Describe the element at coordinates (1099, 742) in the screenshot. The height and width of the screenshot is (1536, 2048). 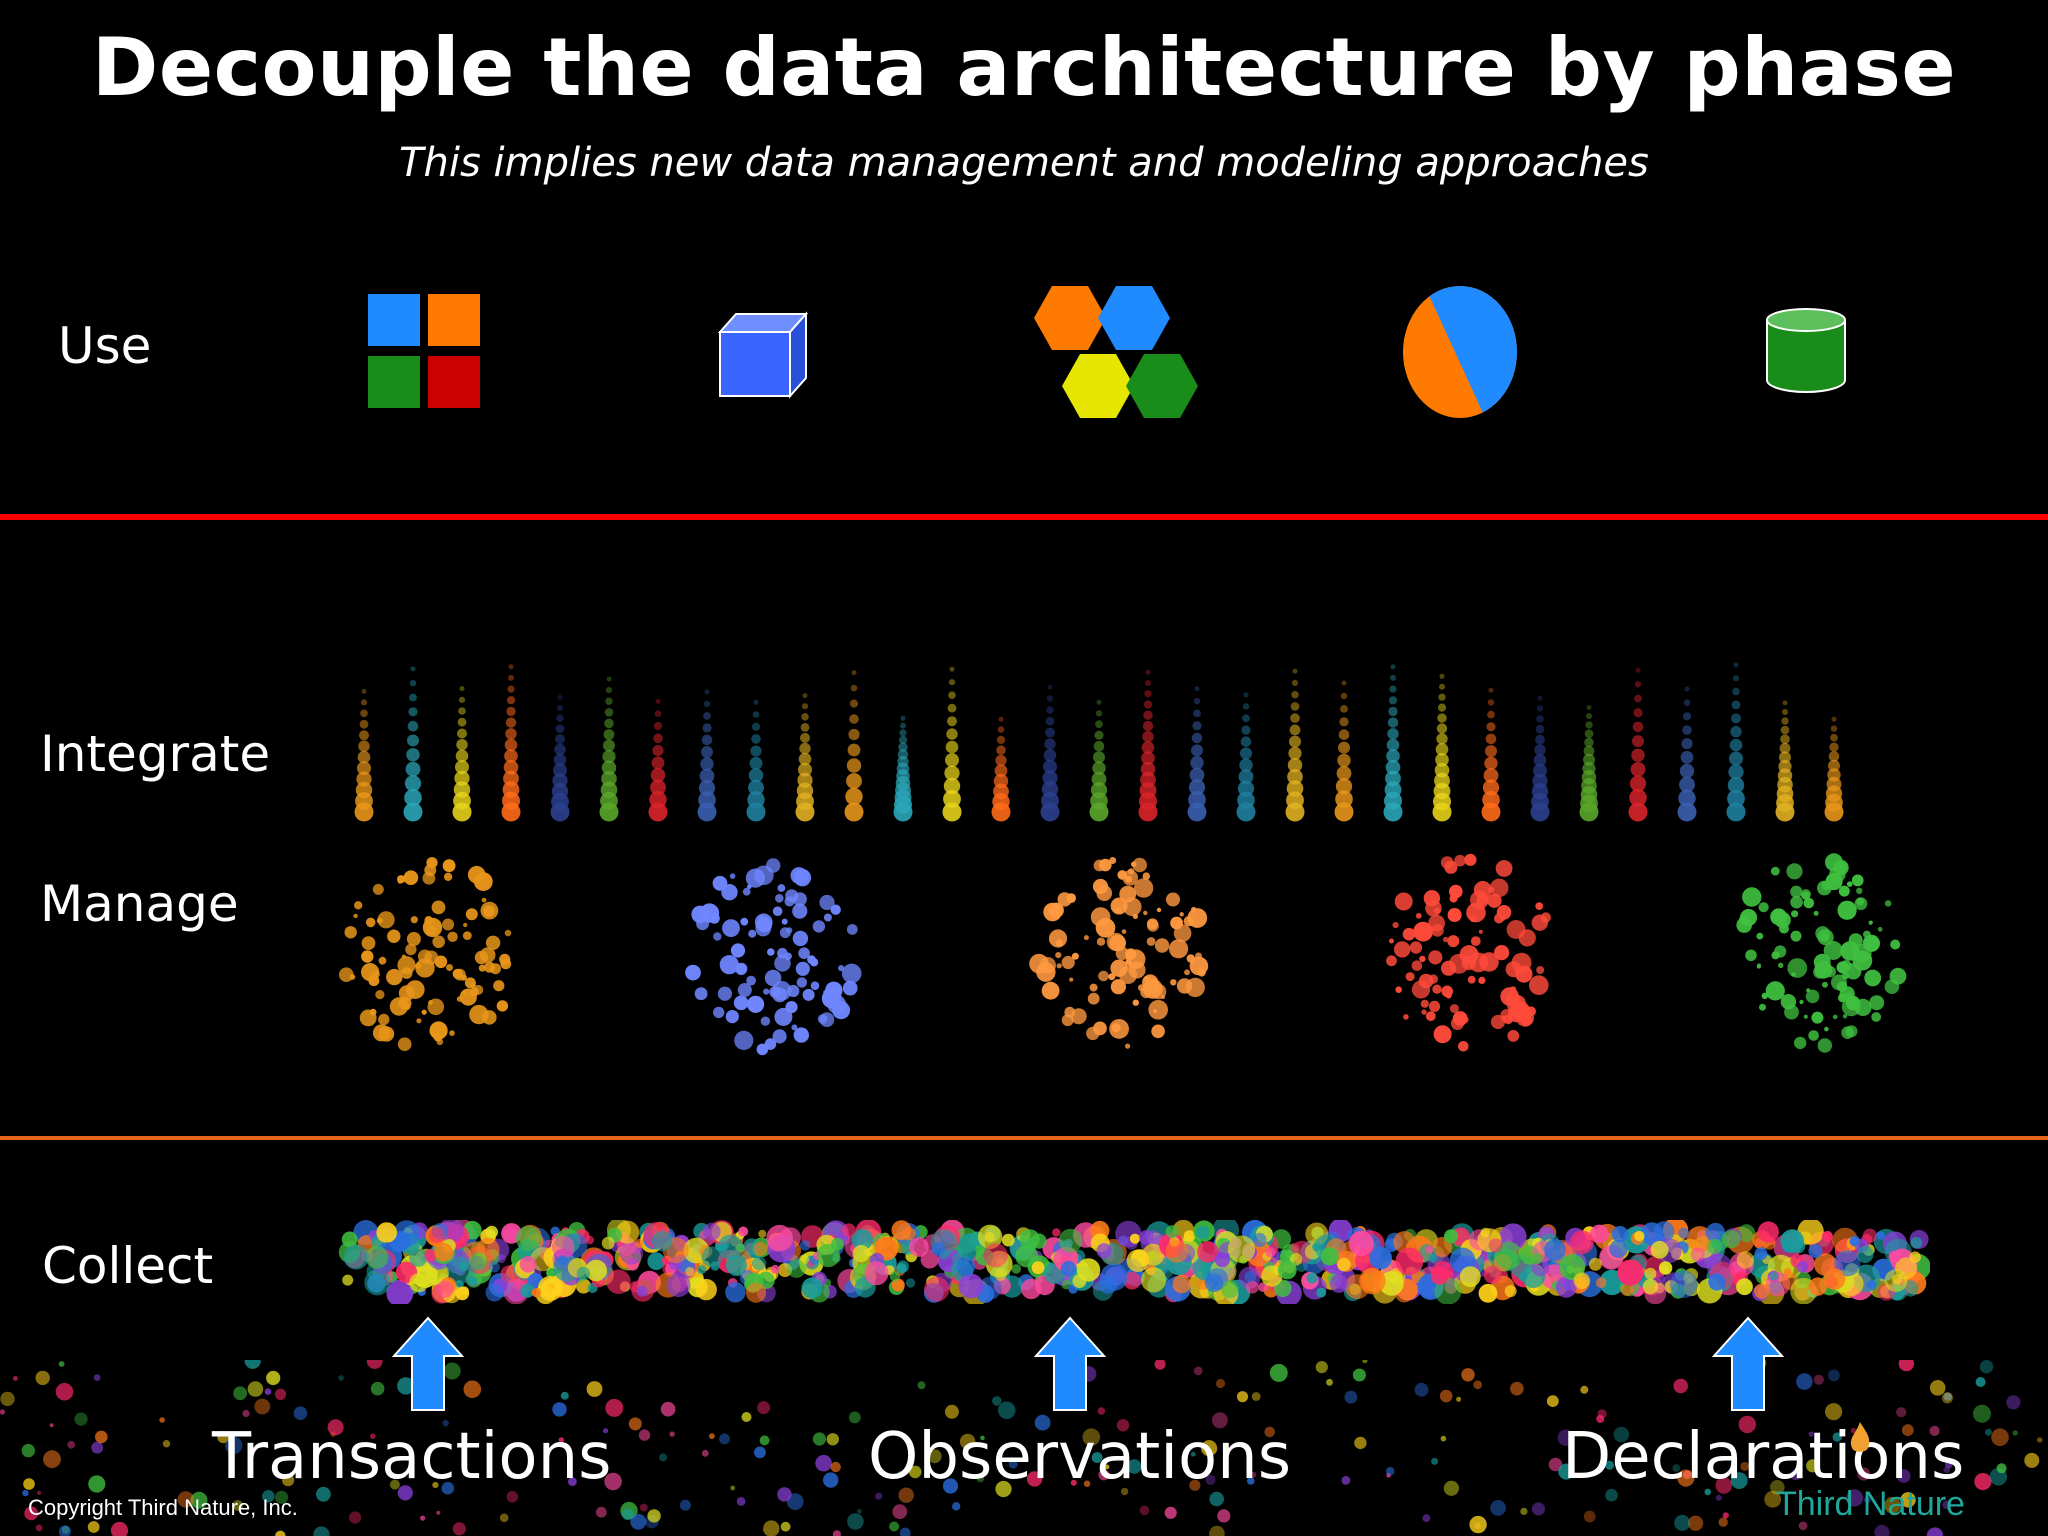
I see `integrate-columns-graphic` at that location.